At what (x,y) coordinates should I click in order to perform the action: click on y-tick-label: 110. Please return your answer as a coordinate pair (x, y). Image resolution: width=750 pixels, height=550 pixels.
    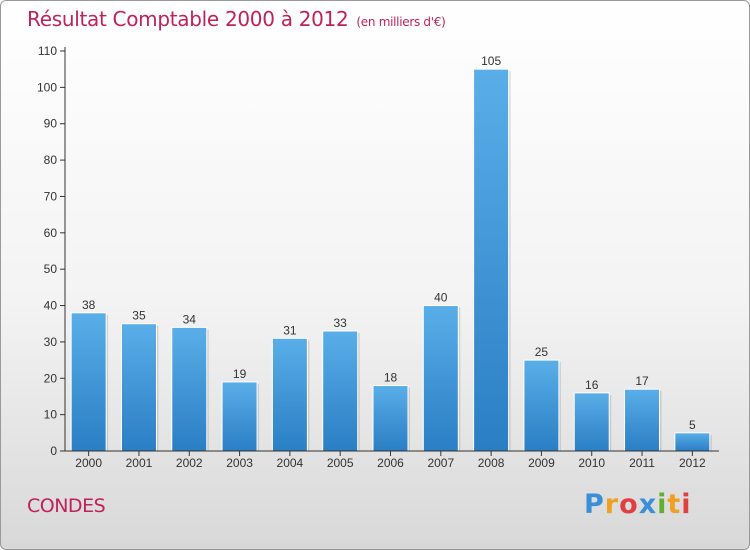
    Looking at the image, I should click on (47, 51).